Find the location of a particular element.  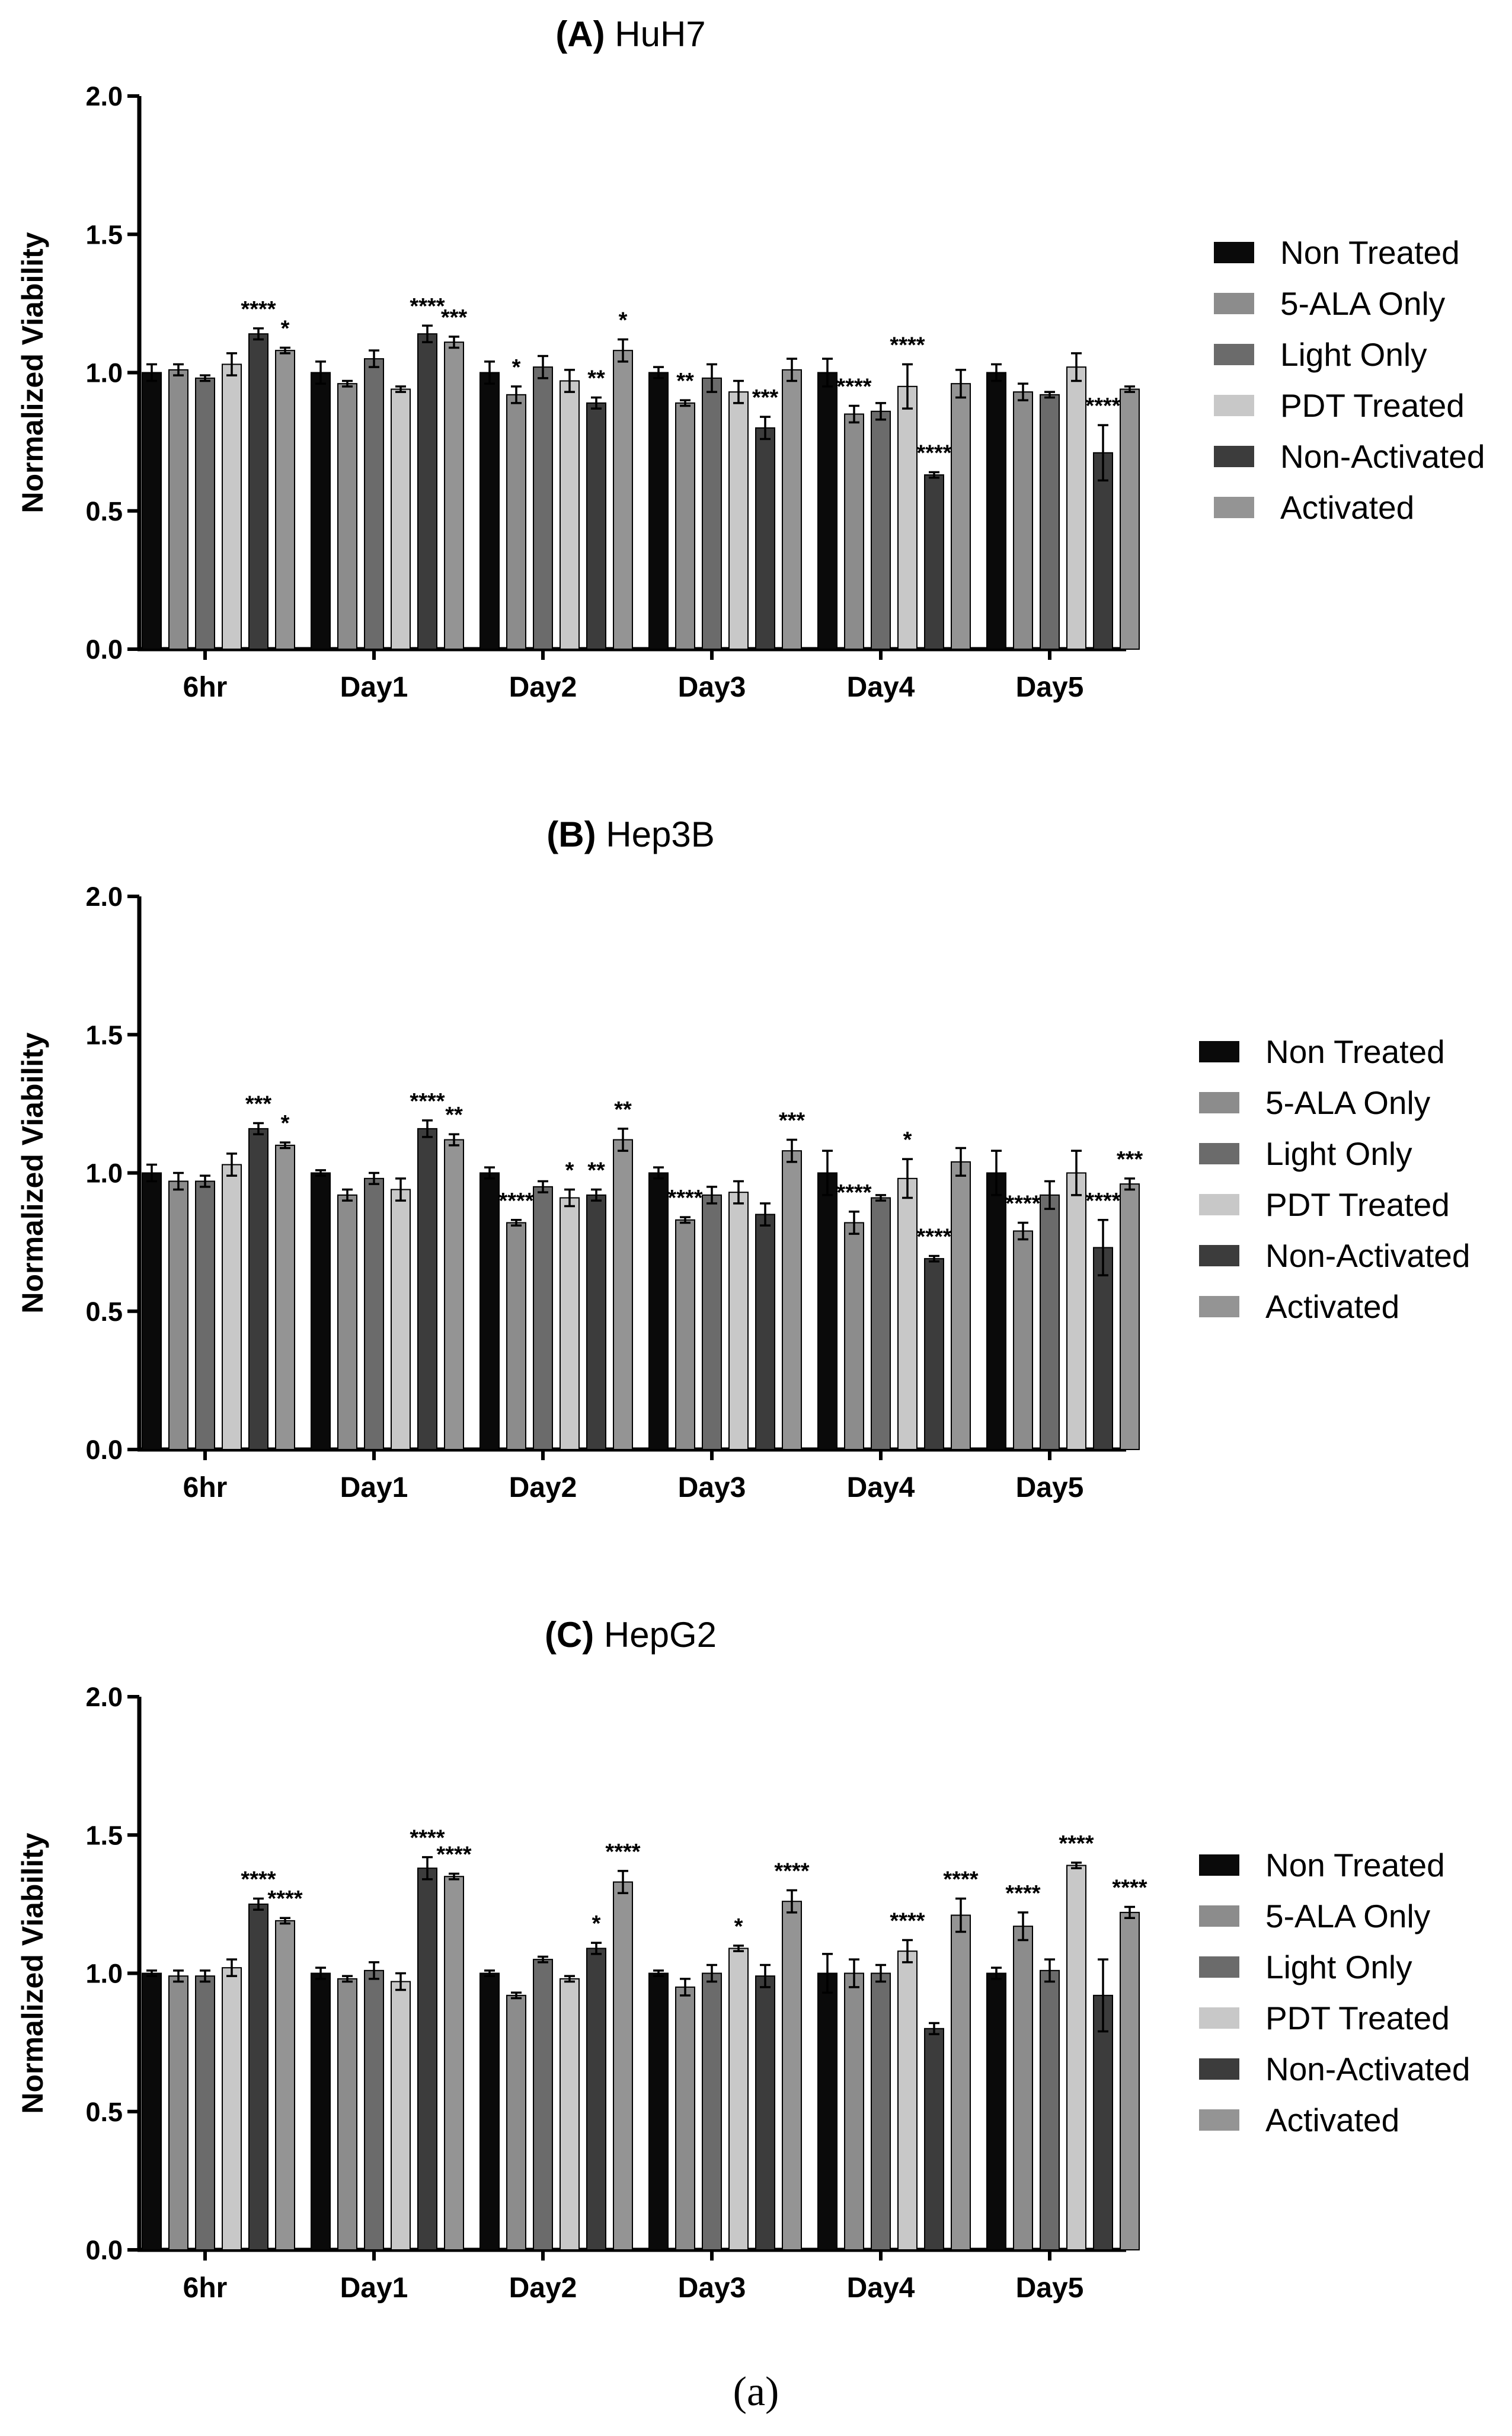

x-tick-label: Day2 is located at coordinates (543, 687).